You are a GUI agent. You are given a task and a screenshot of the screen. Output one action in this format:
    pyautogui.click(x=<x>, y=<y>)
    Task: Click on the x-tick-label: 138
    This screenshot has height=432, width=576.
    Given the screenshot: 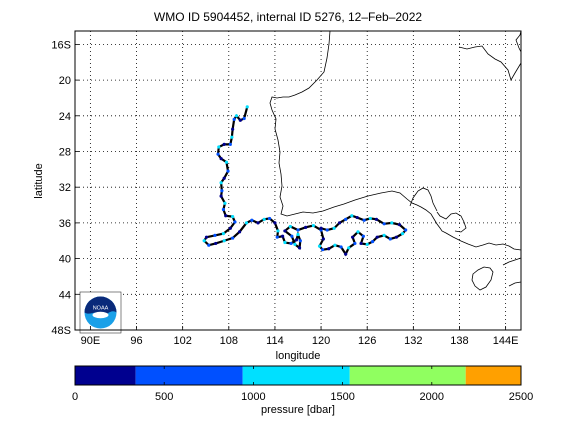 What is the action you would take?
    pyautogui.click(x=459, y=341)
    